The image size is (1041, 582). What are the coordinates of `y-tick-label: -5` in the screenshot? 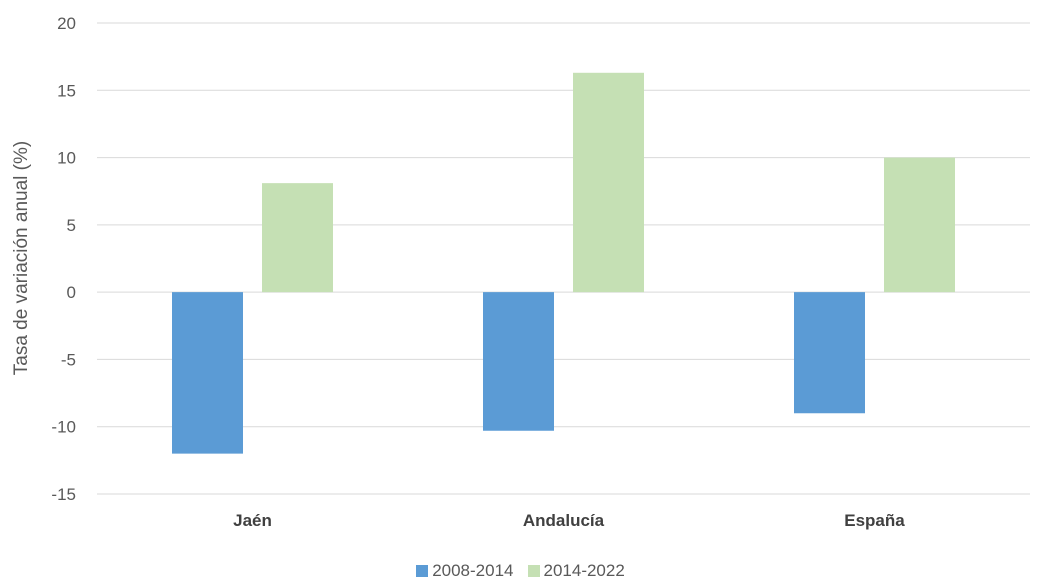 It's located at (68, 359).